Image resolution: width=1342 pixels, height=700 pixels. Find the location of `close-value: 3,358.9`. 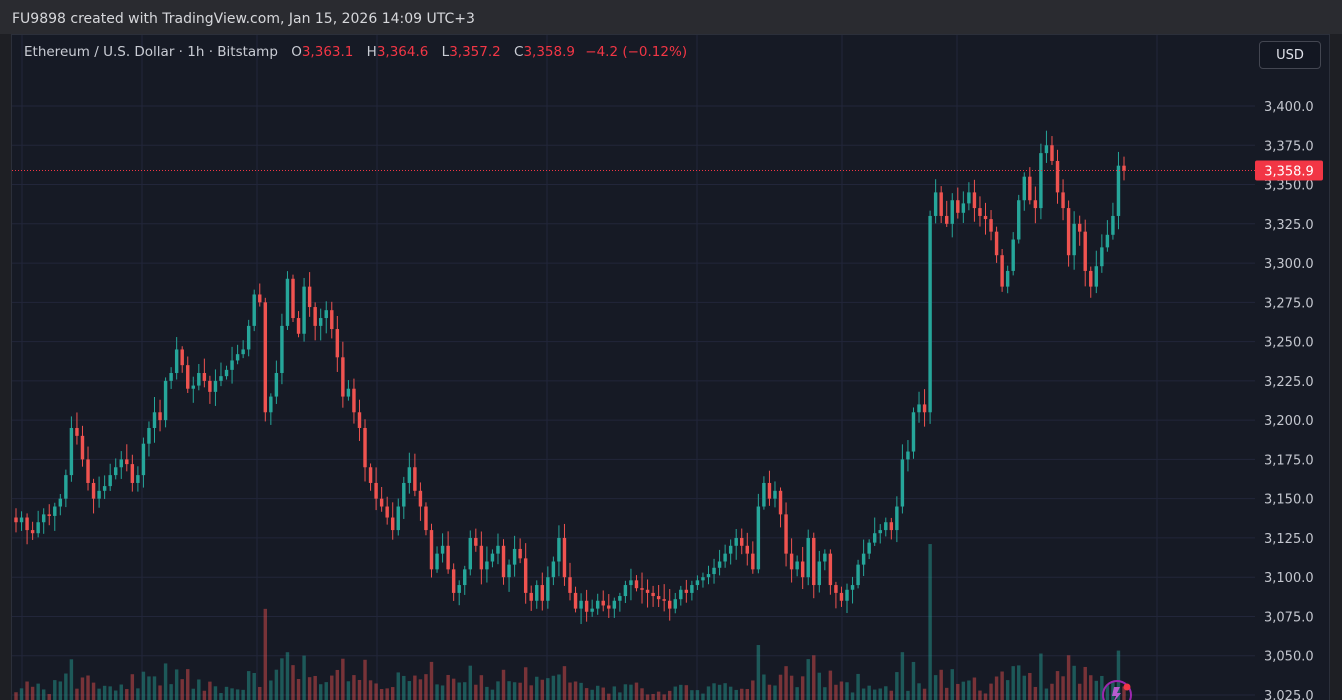

close-value: 3,358.9 is located at coordinates (549, 52).